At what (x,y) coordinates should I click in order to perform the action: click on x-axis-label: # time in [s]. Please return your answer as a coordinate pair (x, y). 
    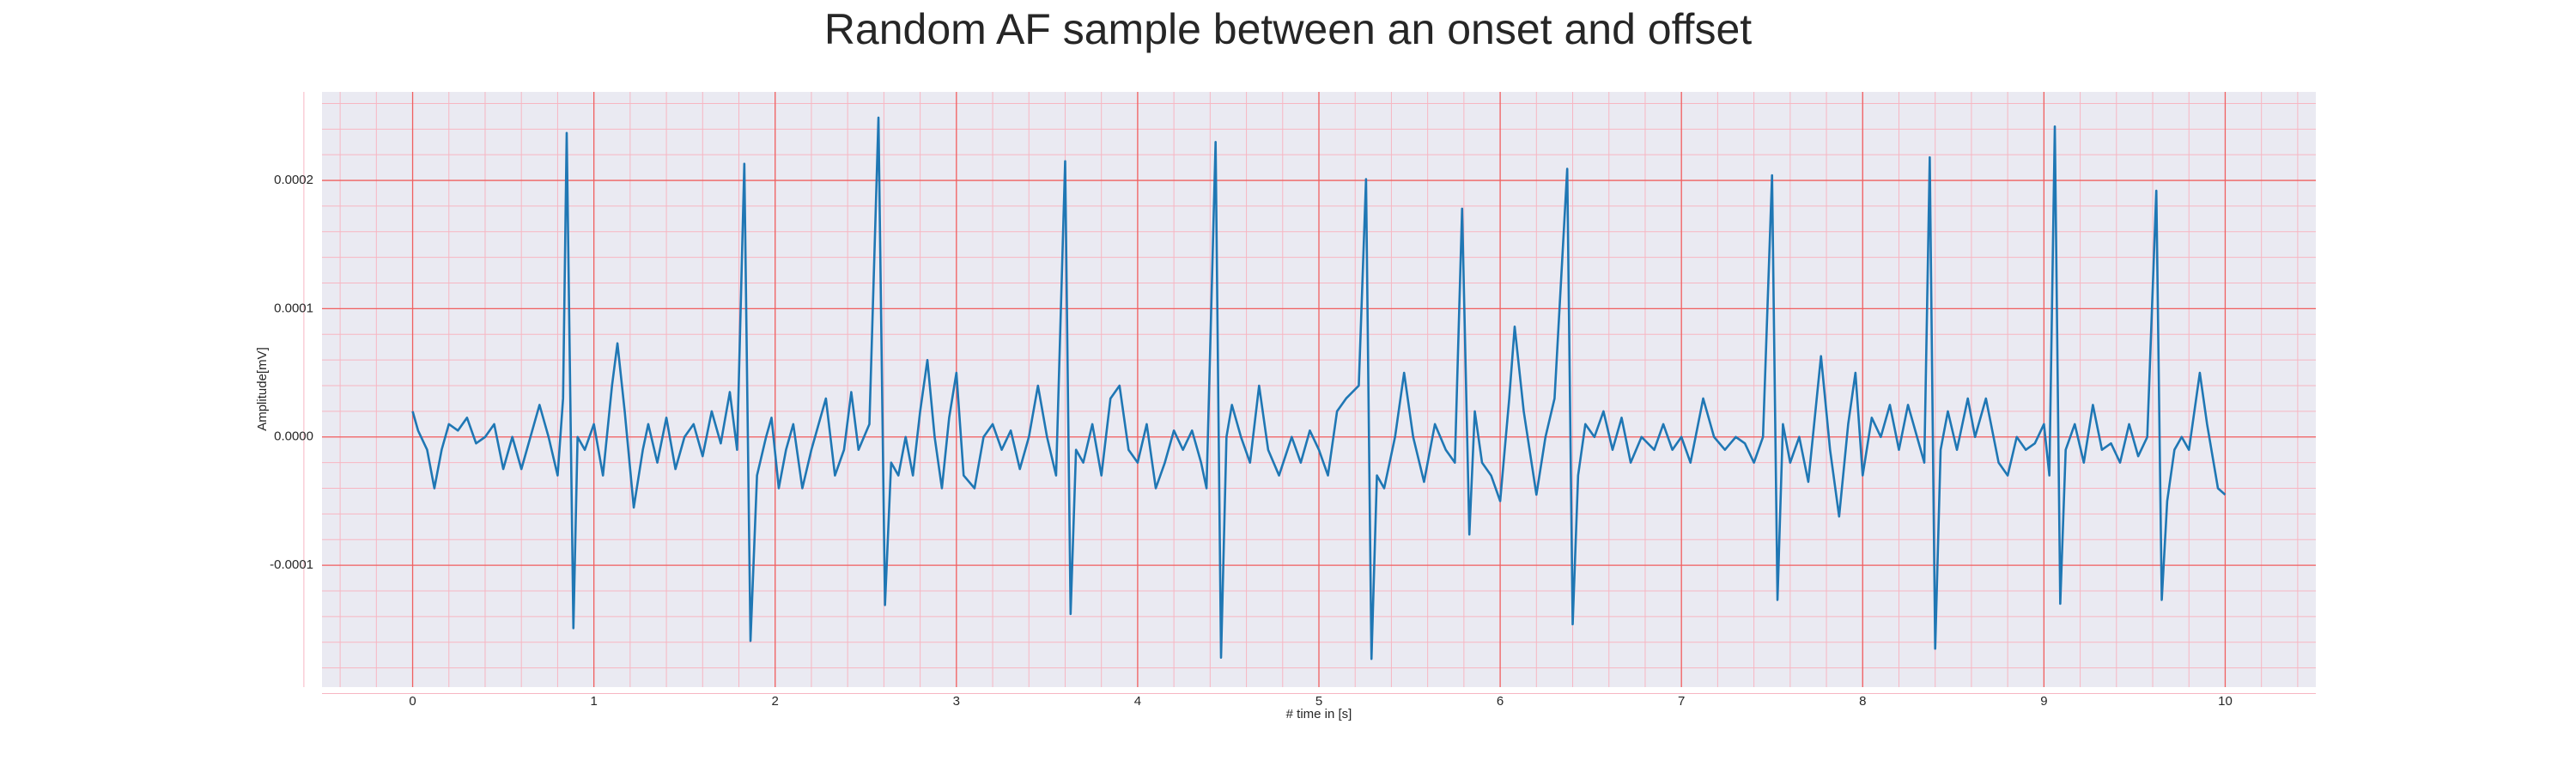
    Looking at the image, I should click on (1319, 714).